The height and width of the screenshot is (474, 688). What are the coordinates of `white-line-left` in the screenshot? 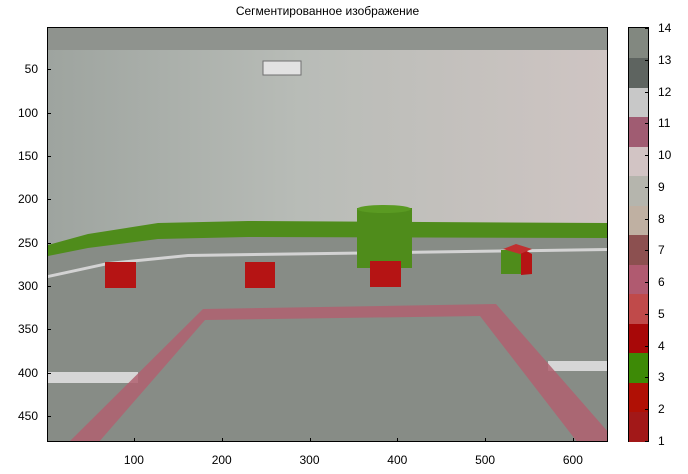 It's located at (93, 377).